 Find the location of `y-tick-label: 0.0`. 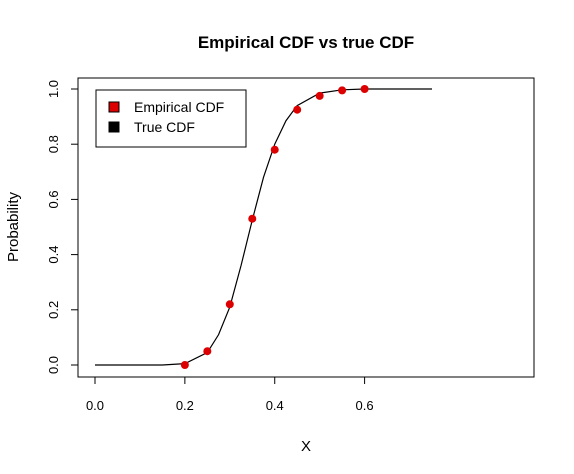

y-tick-label: 0.0 is located at coordinates (53, 365).